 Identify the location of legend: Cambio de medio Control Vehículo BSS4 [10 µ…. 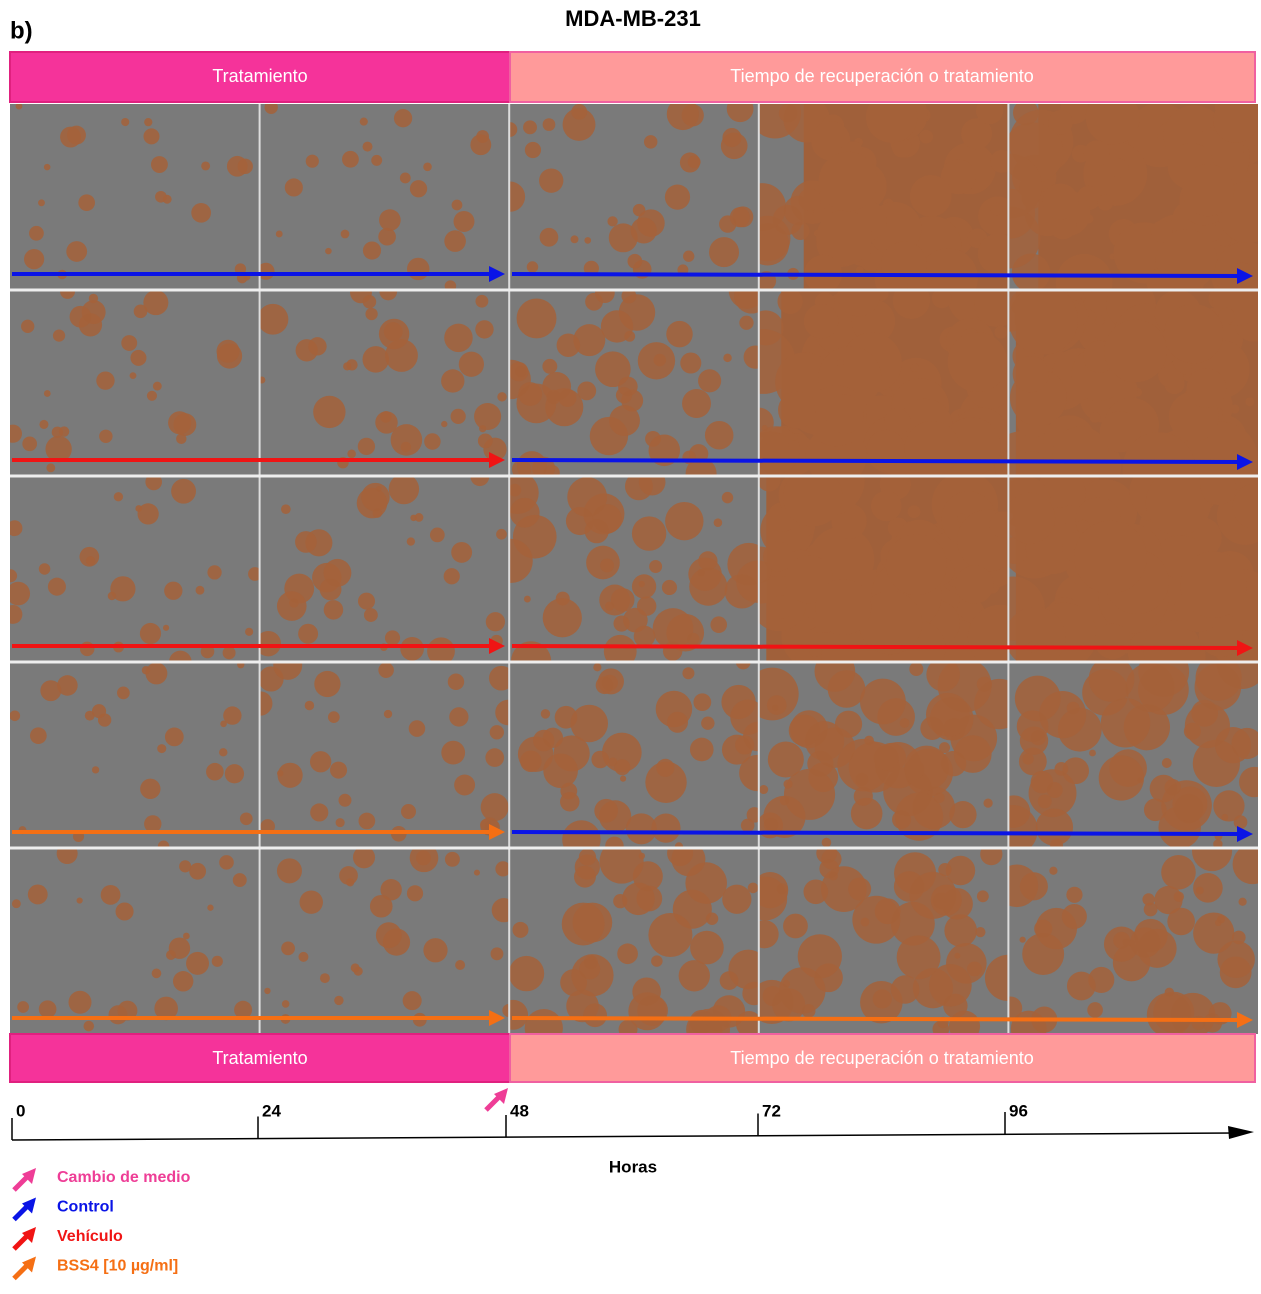
(101, 1224).